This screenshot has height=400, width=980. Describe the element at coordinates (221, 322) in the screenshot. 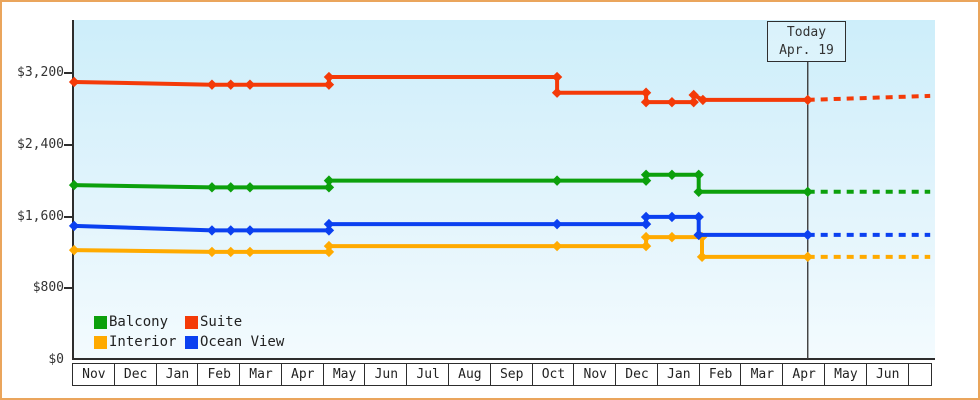

I see `legend-label: Suite` at that location.